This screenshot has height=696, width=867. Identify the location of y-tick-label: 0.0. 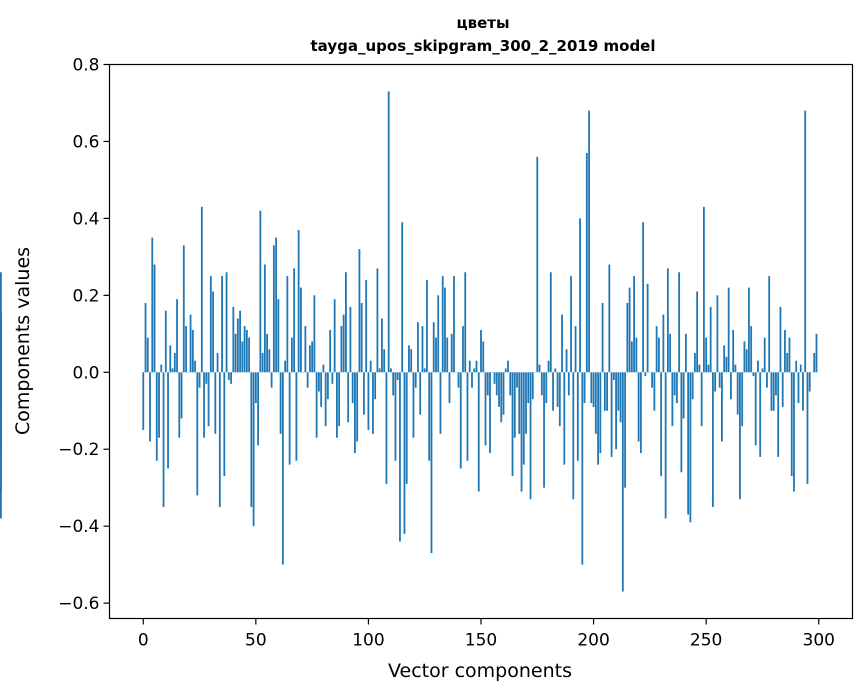
(85, 373).